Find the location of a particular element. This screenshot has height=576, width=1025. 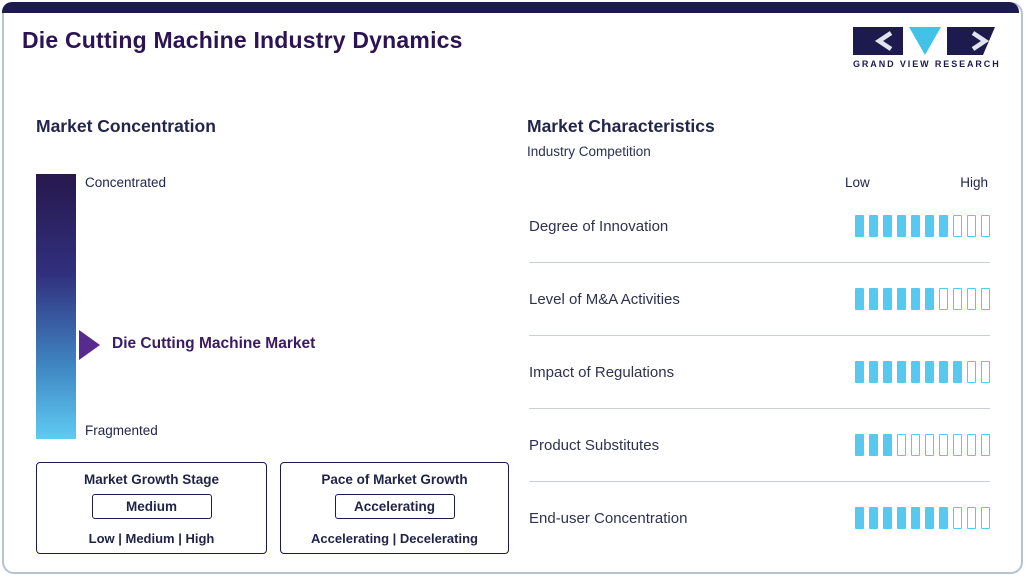

rating-bars-end-user-concentration is located at coordinates (922, 518).